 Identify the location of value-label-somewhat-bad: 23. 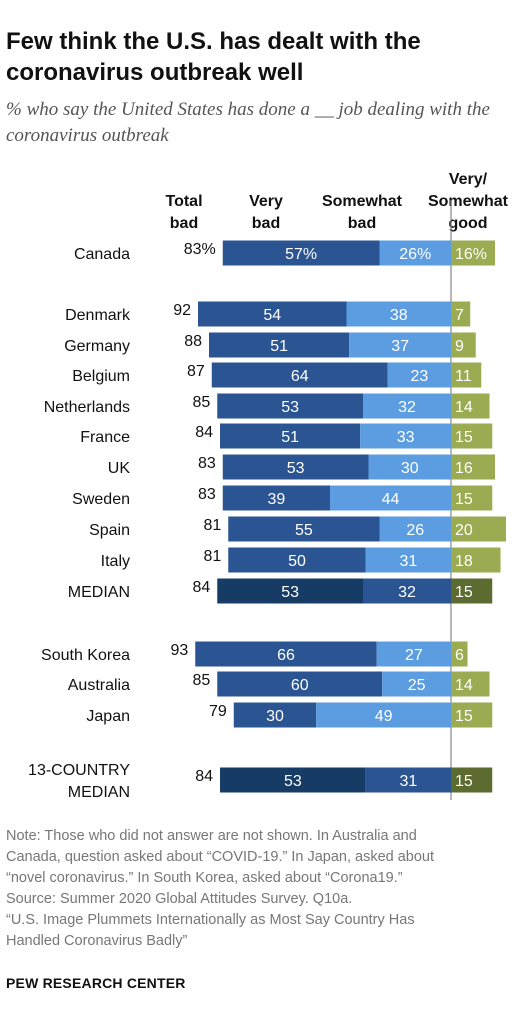
(419, 376).